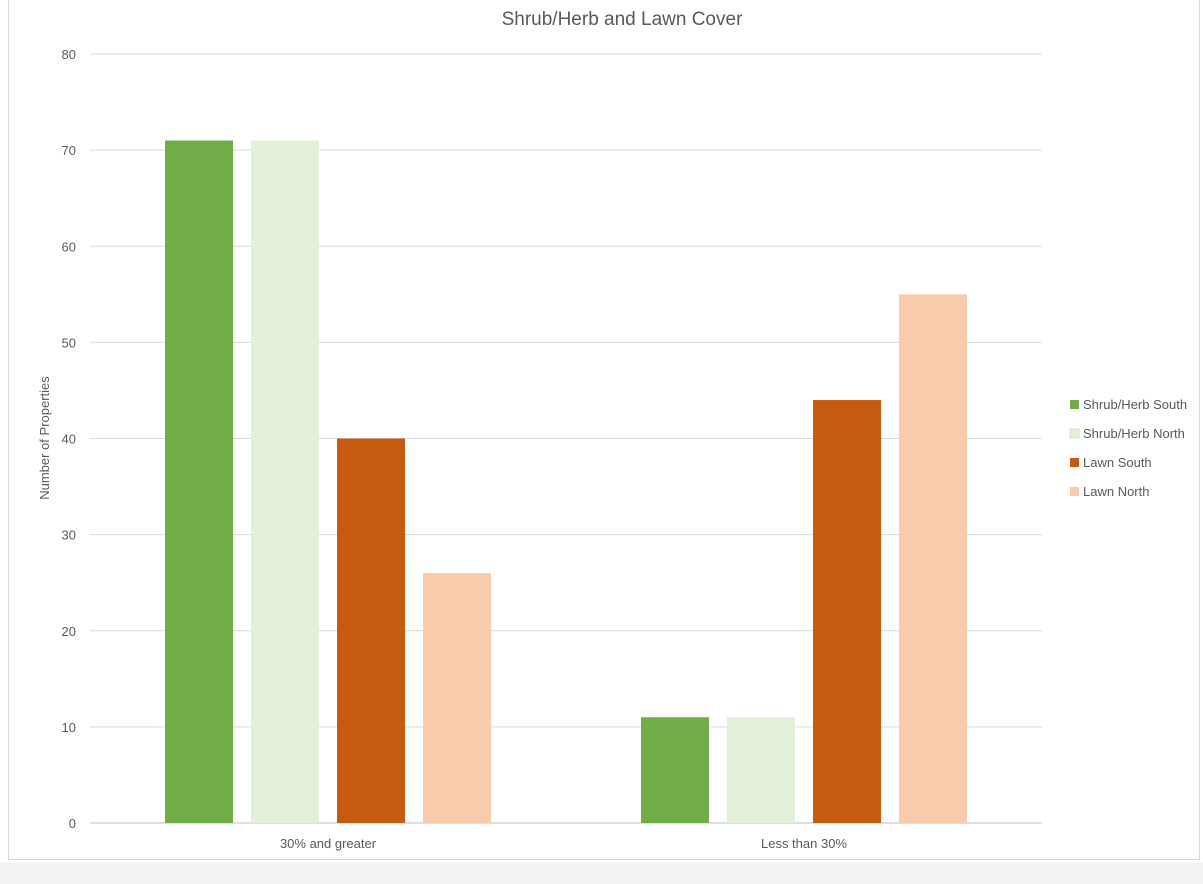 This screenshot has width=1203, height=884. I want to click on y-tick-labels: 0 10 20 30 40 50 60 70 80, so click(69, 439).